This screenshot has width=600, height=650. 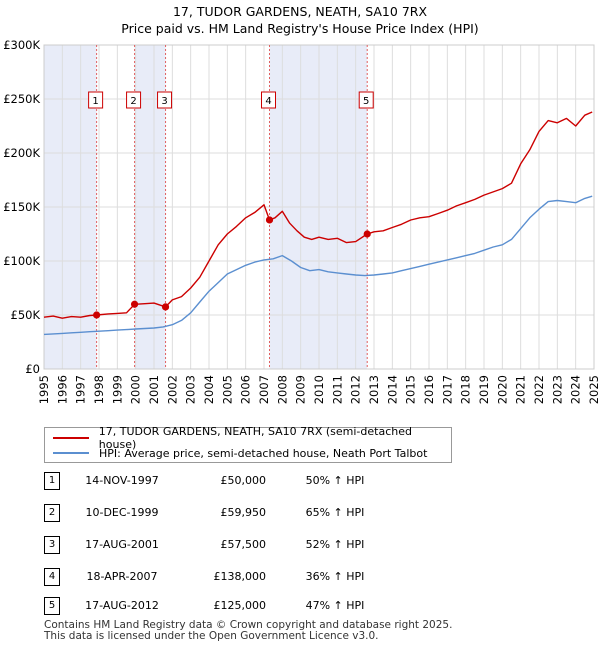 I want to click on sale-row: 4 18-APR-2007 £138,000 36% ↑ HPI, so click(x=300, y=578).